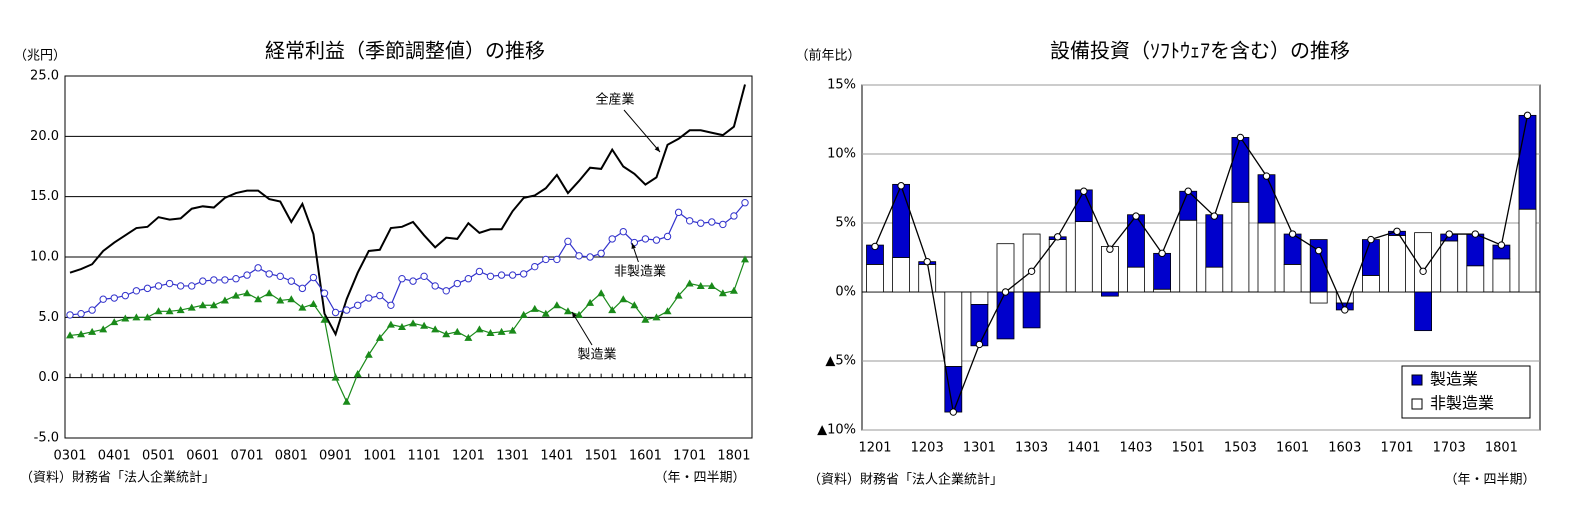  Describe the element at coordinates (614, 100) in the screenshot. I see `series-label: 全産業` at that location.